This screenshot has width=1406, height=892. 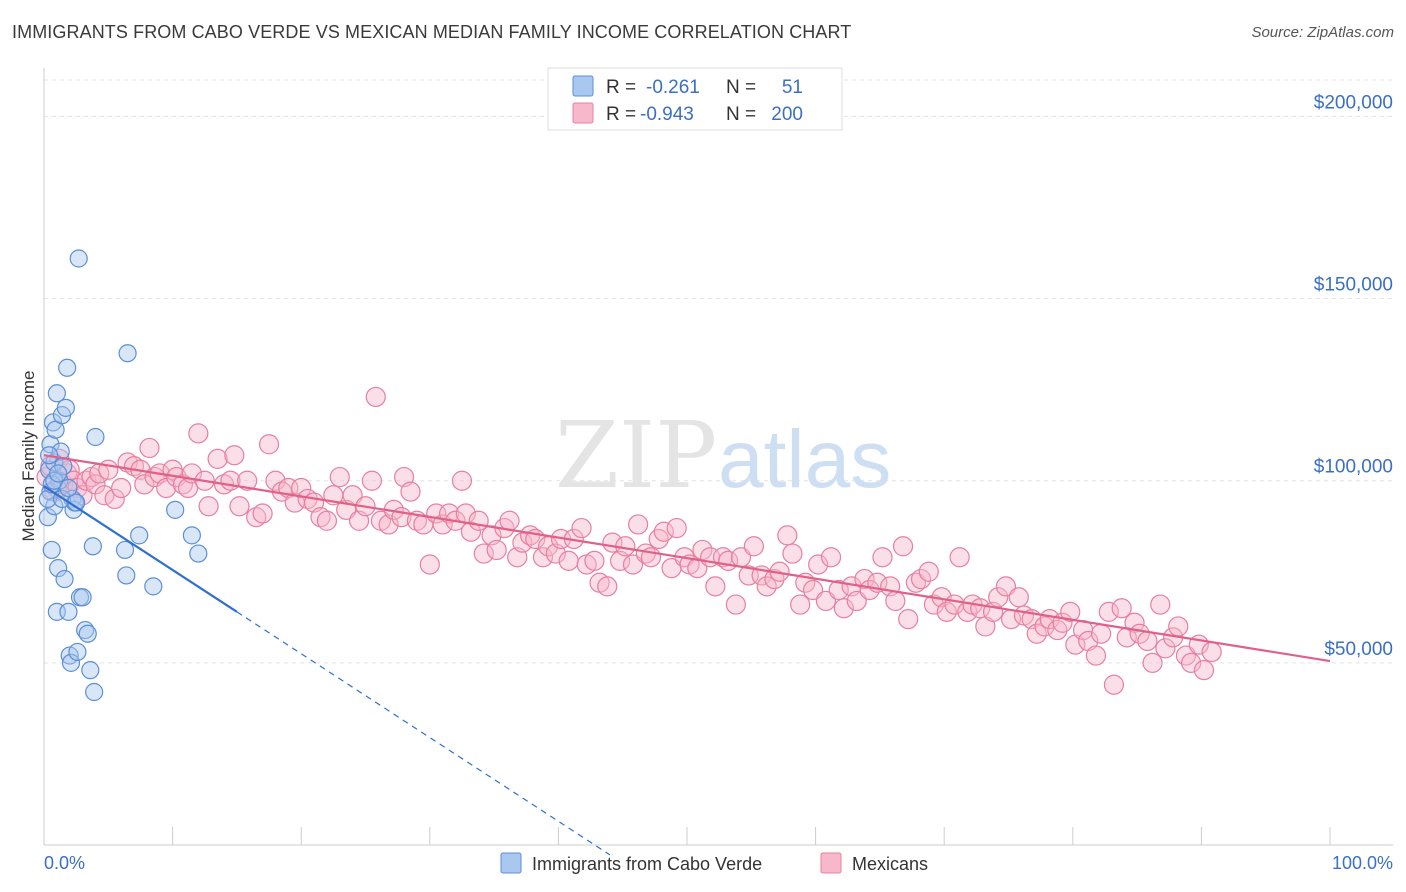 What do you see at coordinates (621, 114) in the screenshot?
I see `legend-r-label-mexicans: R =` at bounding box center [621, 114].